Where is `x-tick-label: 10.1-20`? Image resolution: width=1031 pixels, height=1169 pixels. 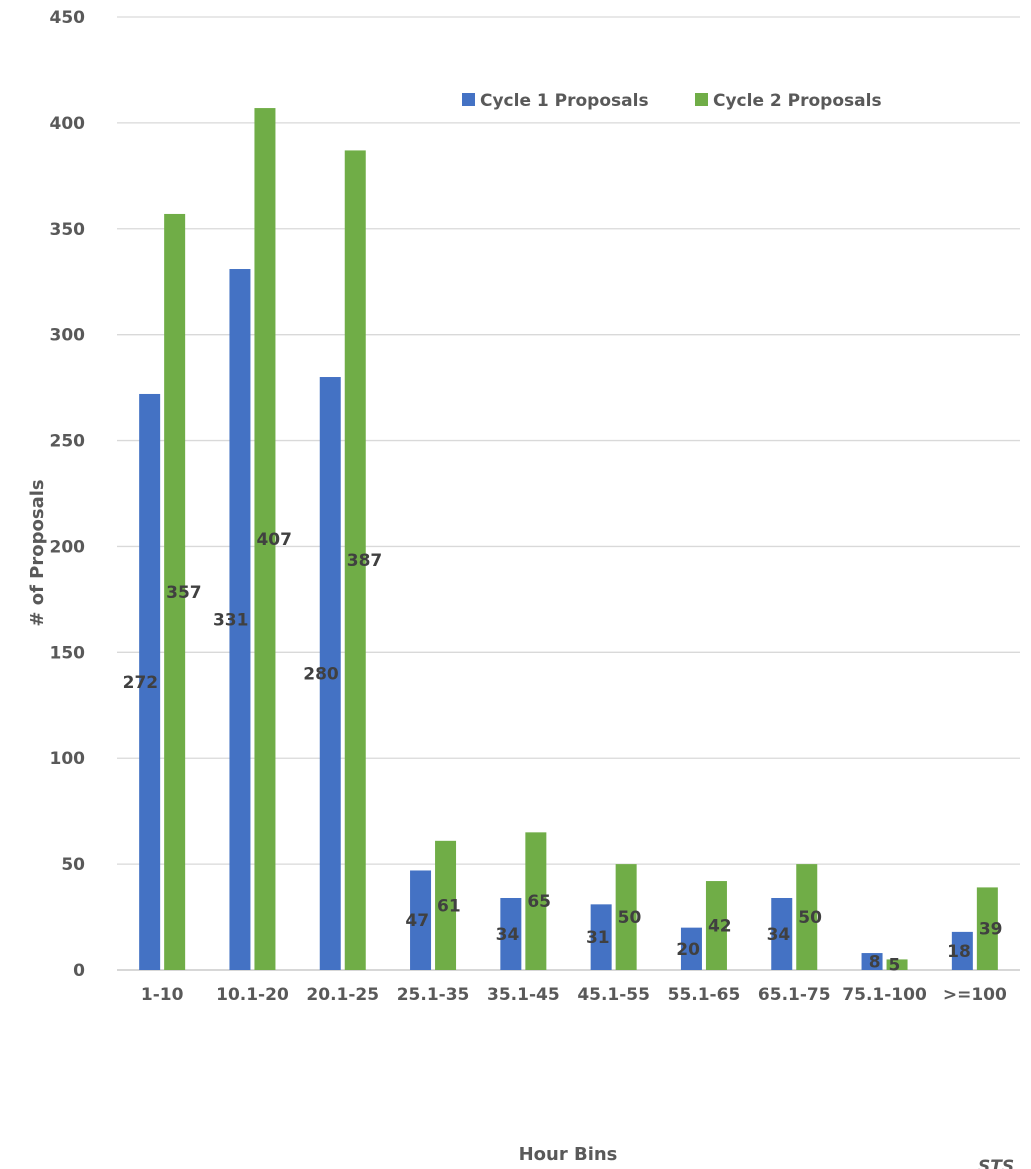
x-tick-label: 10.1-20 is located at coordinates (252, 995).